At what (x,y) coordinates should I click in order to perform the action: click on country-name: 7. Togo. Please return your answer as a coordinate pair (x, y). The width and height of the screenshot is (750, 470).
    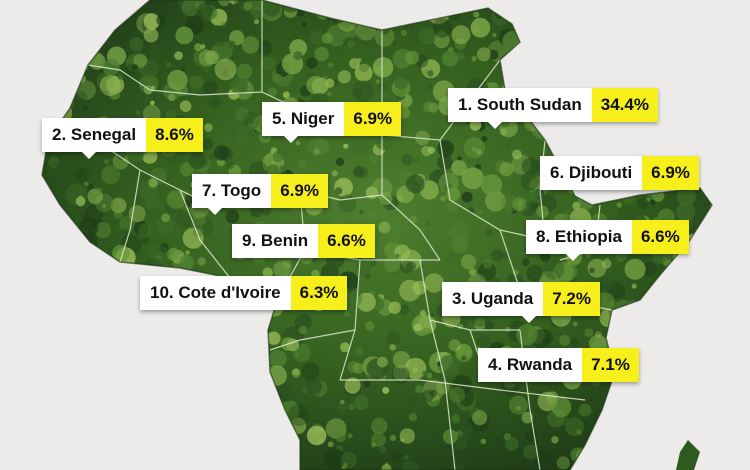
    Looking at the image, I should click on (232, 191).